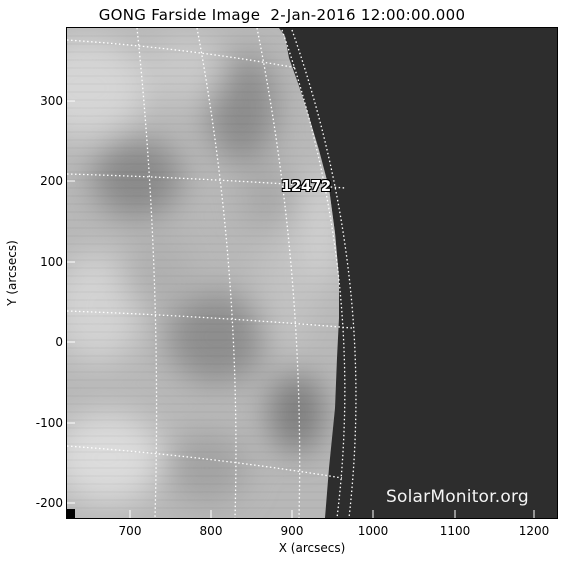 Image resolution: width=564 pixels, height=564 pixels. I want to click on y-tick-label: -200, so click(49, 503).